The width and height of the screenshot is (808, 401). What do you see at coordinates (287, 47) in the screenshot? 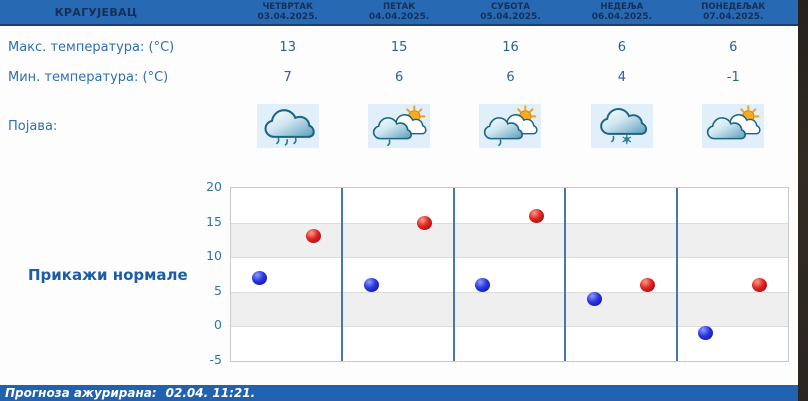
I see `max-temp-value: 13` at bounding box center [287, 47].